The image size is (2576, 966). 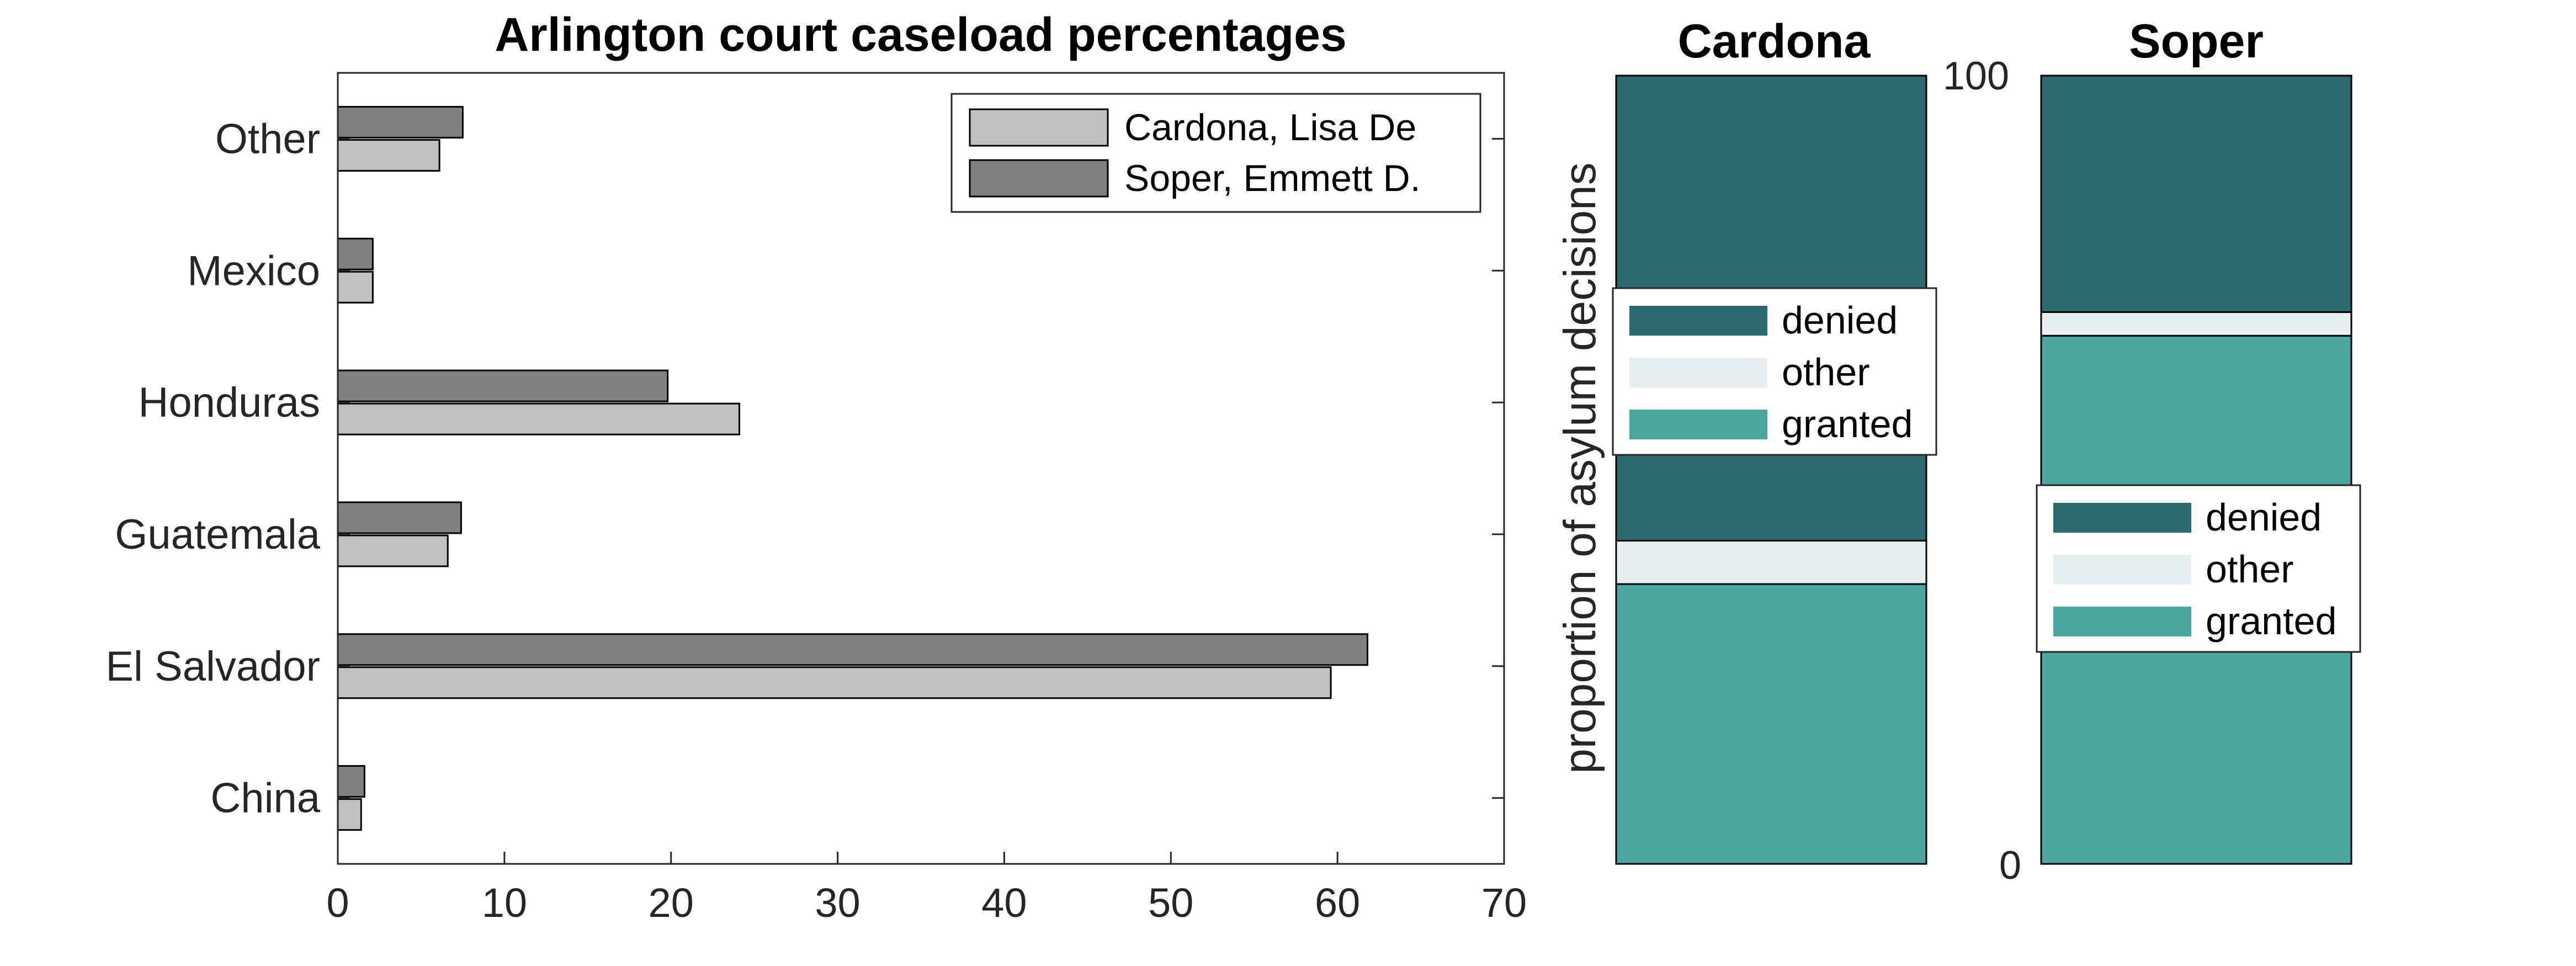 I want to click on category-label: Honduras, so click(x=229, y=403).